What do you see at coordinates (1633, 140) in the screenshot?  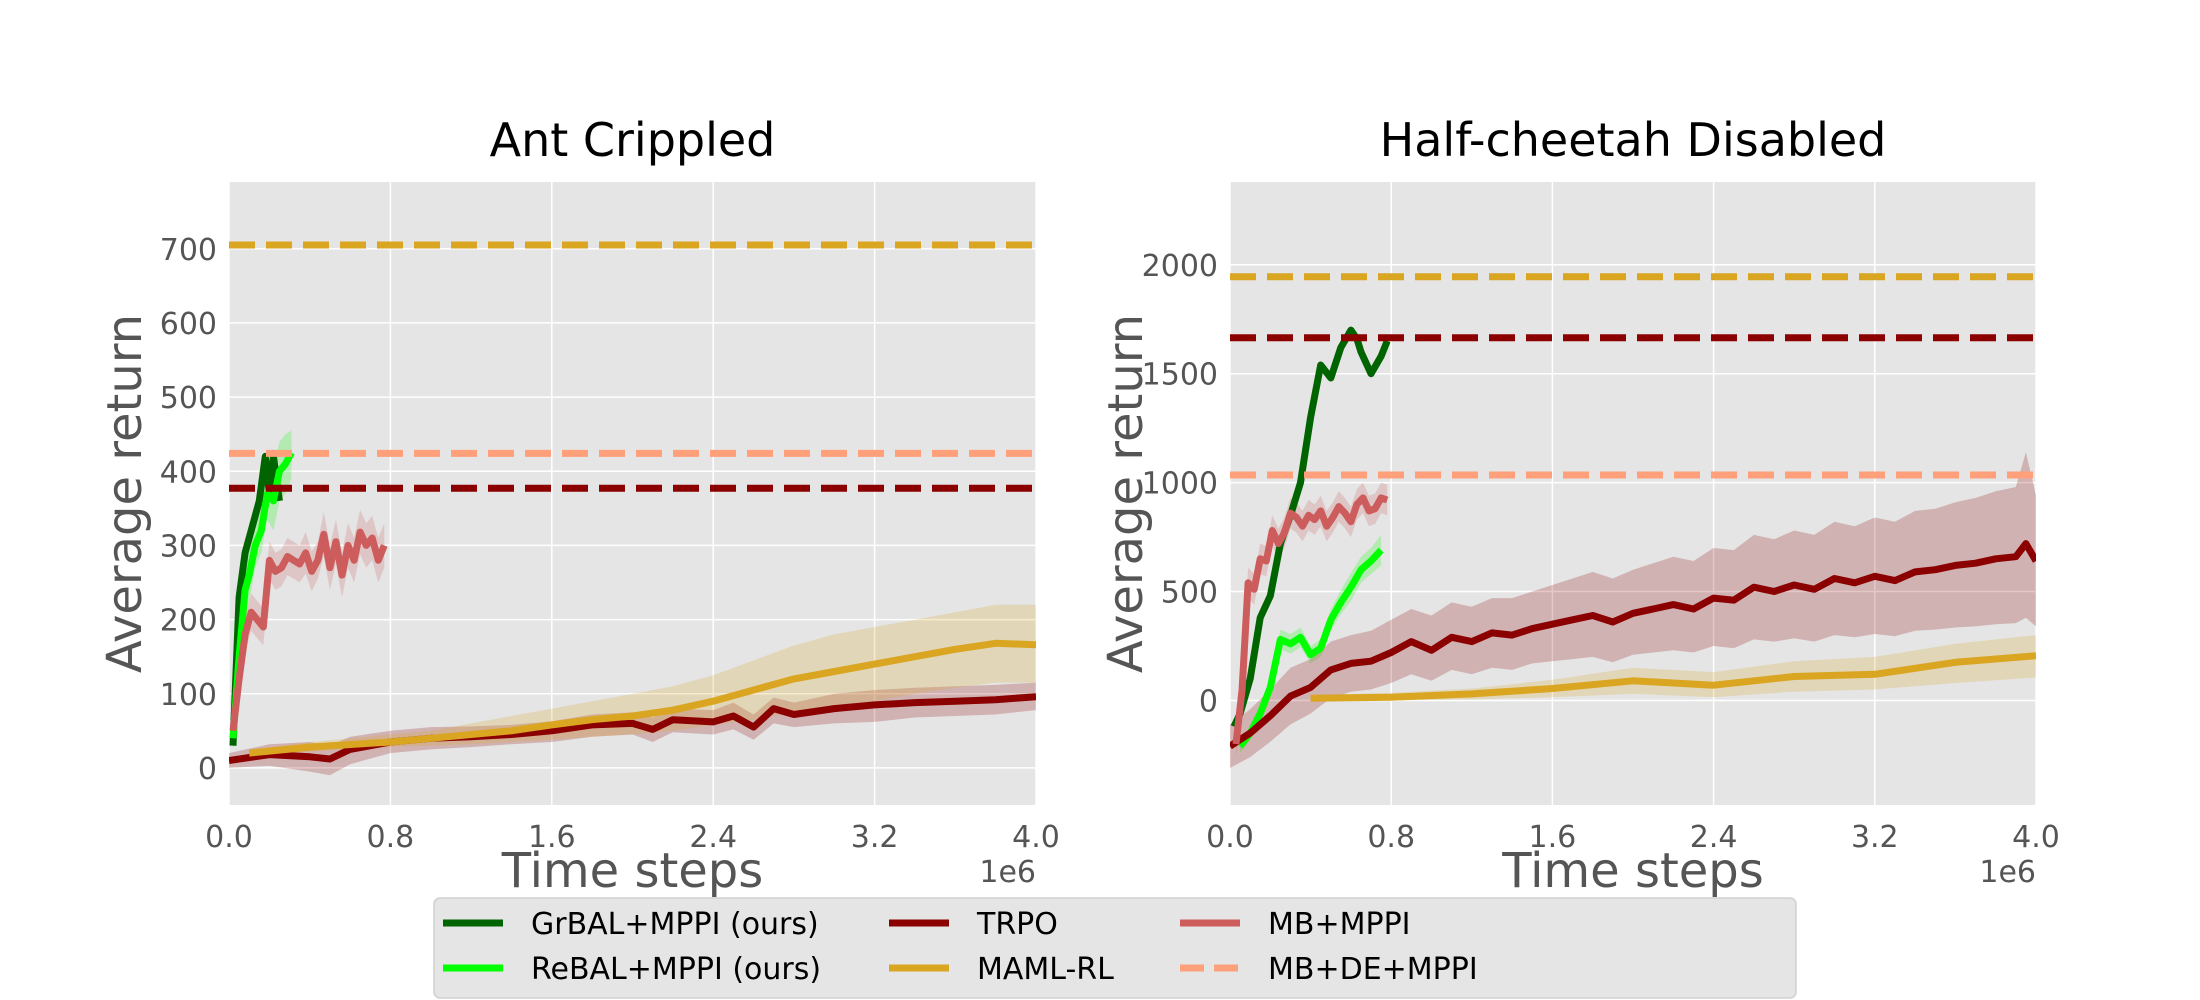 I see `chart-title: Half-cheetah Disabled` at bounding box center [1633, 140].